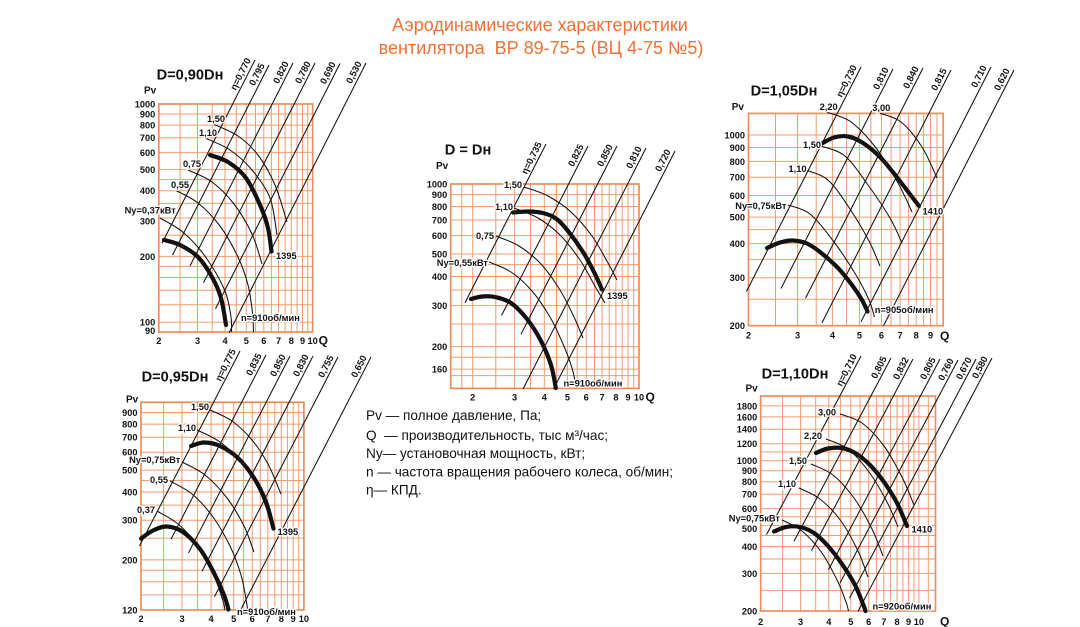 The image size is (1080, 627). I want to click on svg-text: 0,690, so click(327, 73).